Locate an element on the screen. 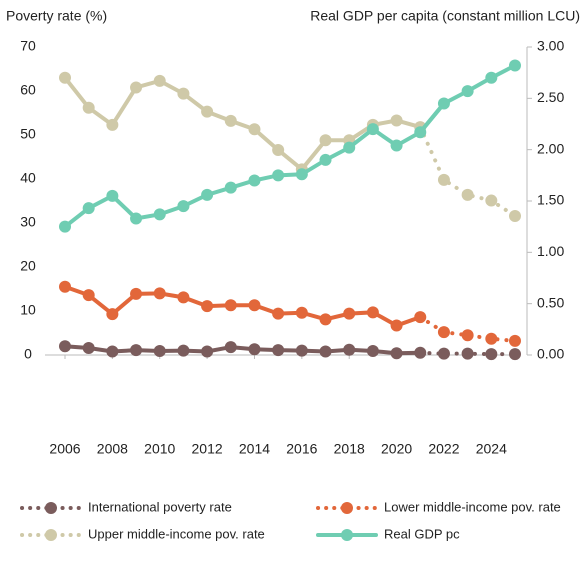 The image size is (586, 576). x-tick-label: 2022 is located at coordinates (443, 449).